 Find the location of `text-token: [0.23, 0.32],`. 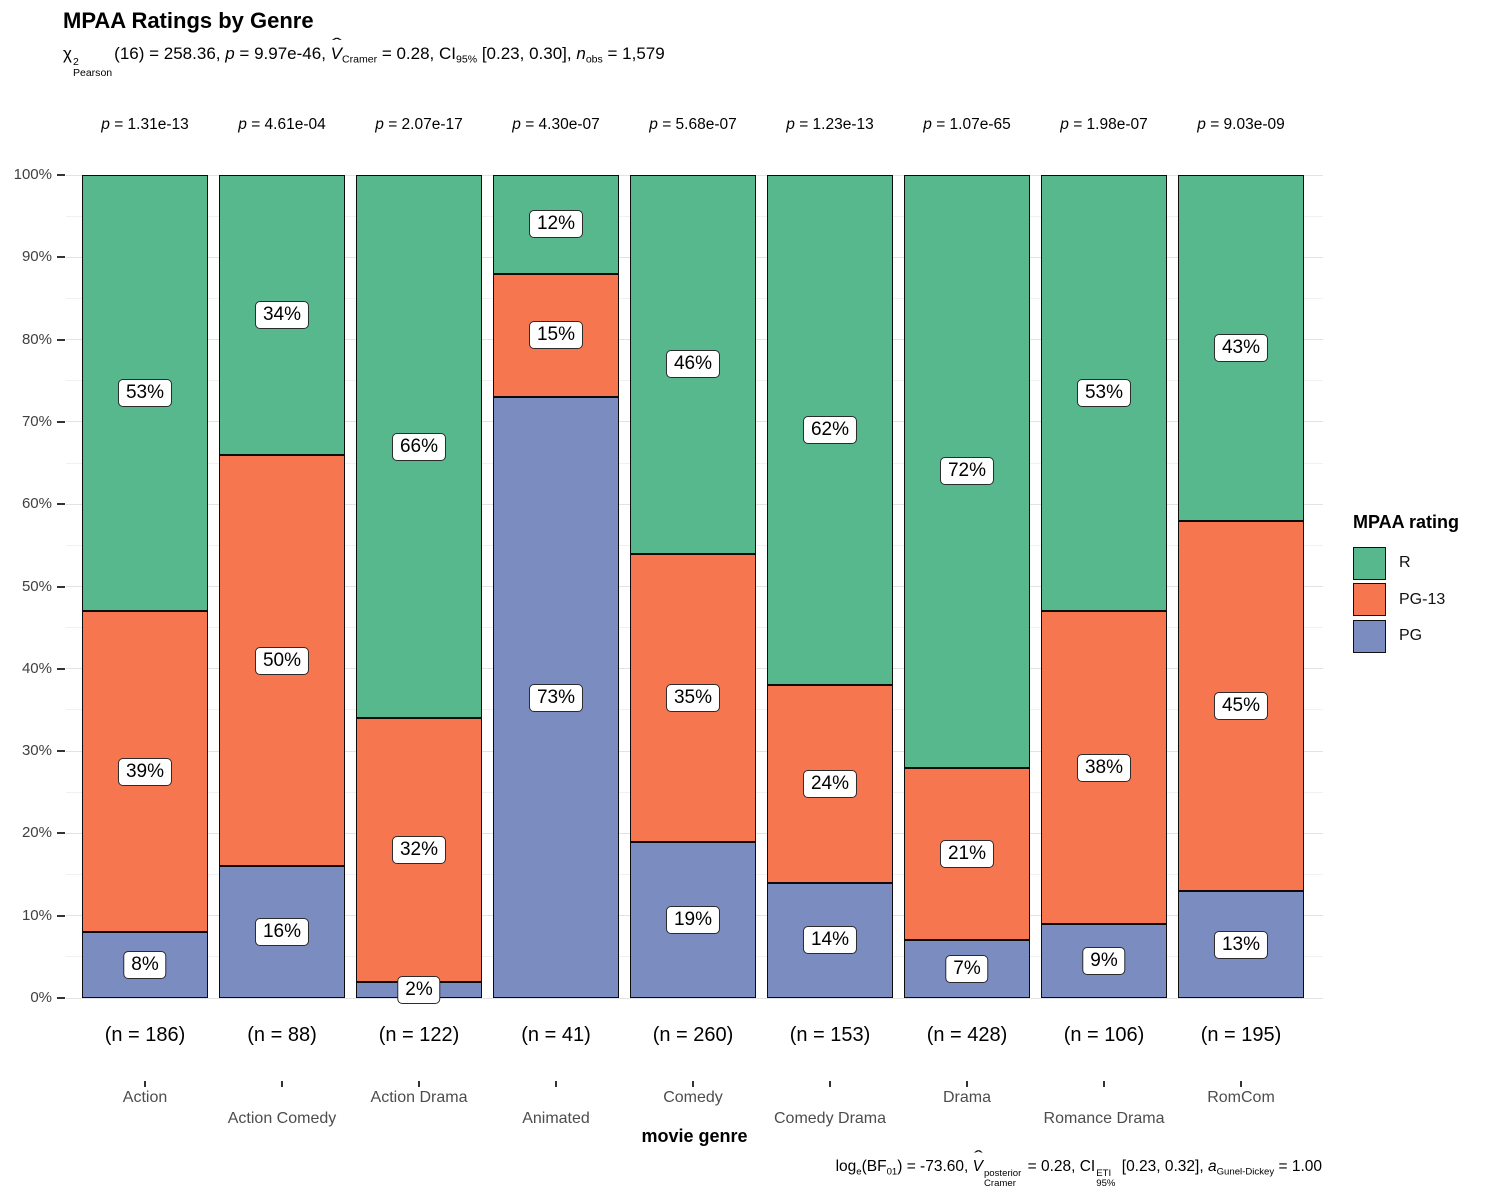

text-token: [0.23, 0.32], is located at coordinates (1162, 1166).